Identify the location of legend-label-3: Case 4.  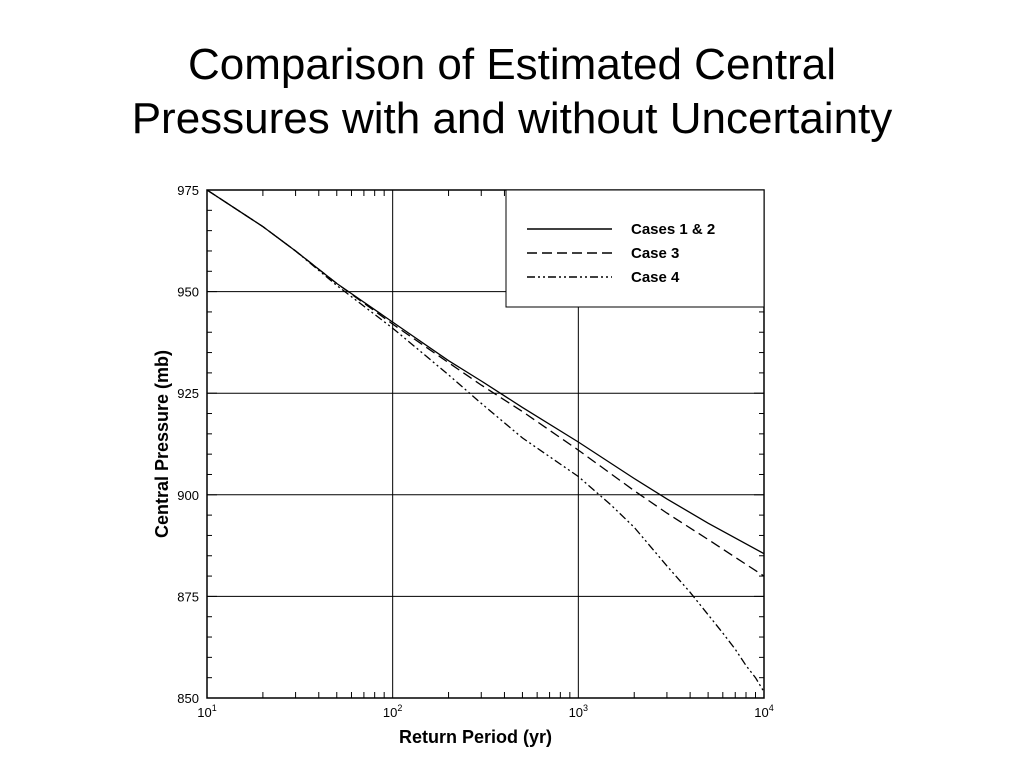
(655, 277).